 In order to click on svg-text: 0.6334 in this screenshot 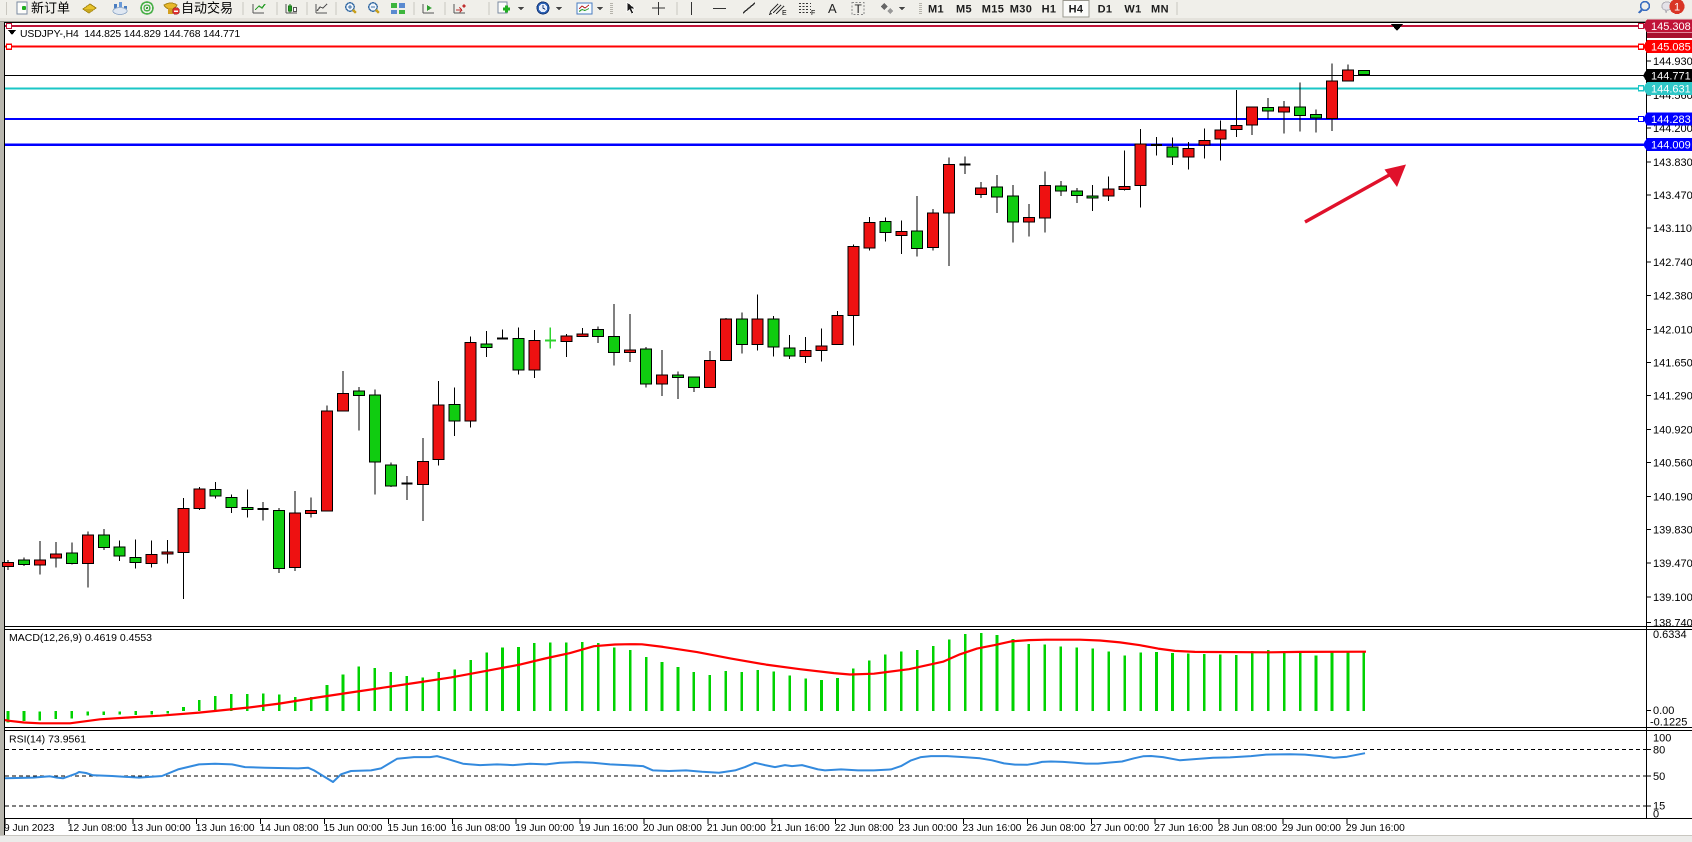, I will do `click(1670, 635)`.